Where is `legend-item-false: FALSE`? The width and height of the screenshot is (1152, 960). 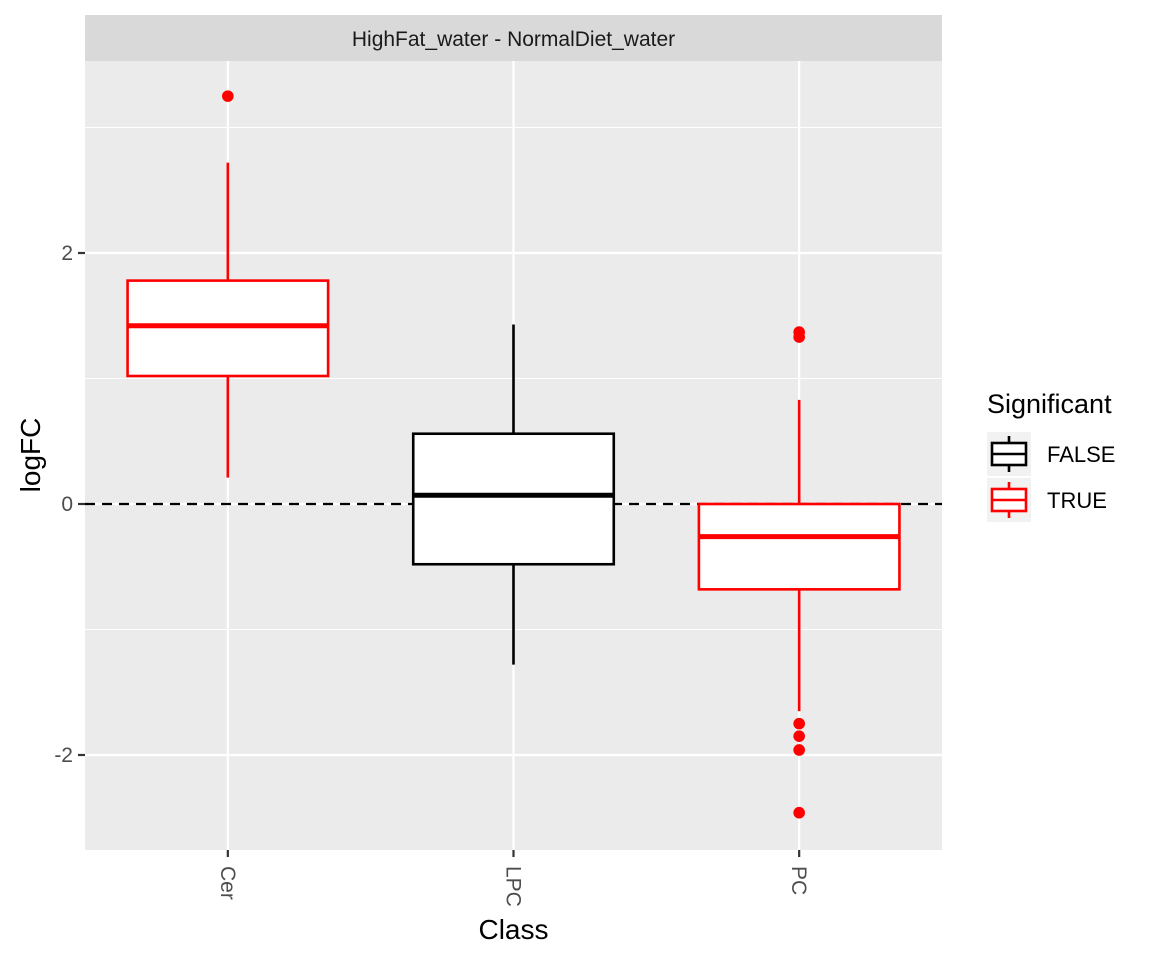 legend-item-false: FALSE is located at coordinates (1051, 454).